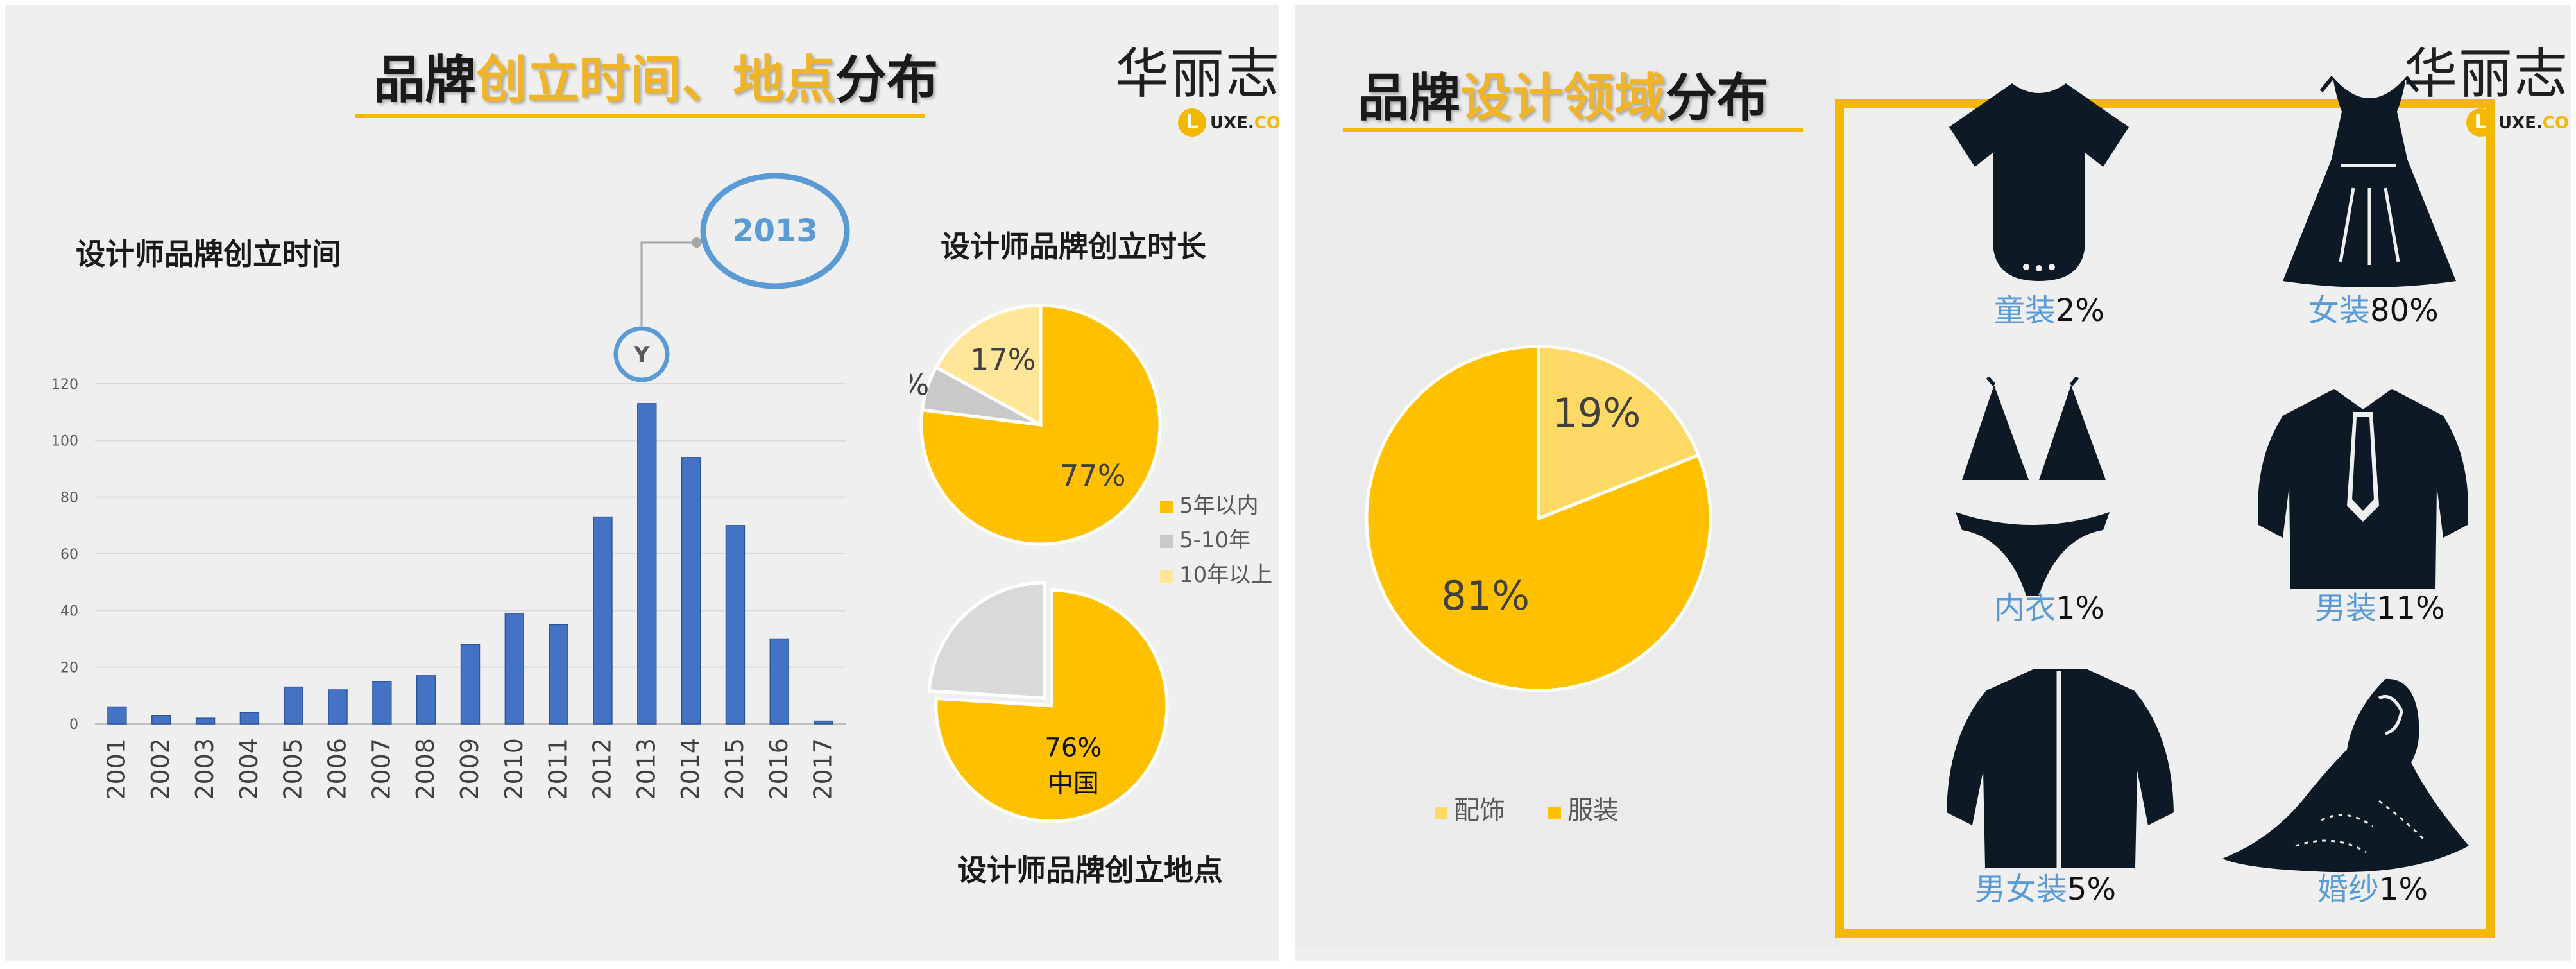  I want to click on pie-slice-label: 19%, so click(1597, 413).